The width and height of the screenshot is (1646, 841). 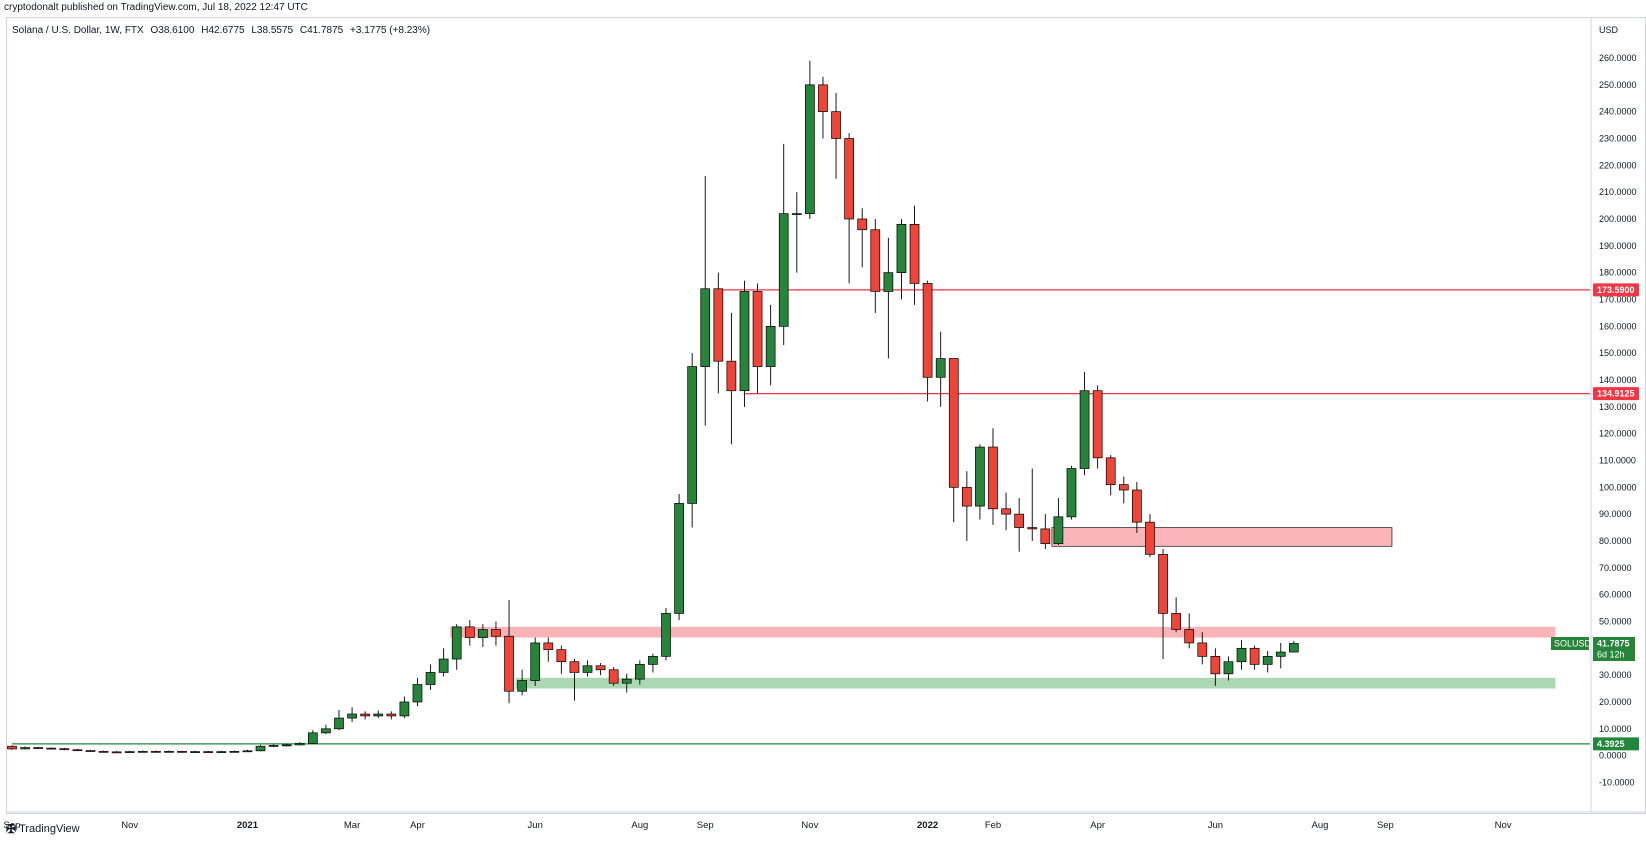 I want to click on currency-label: USD, so click(x=1609, y=30).